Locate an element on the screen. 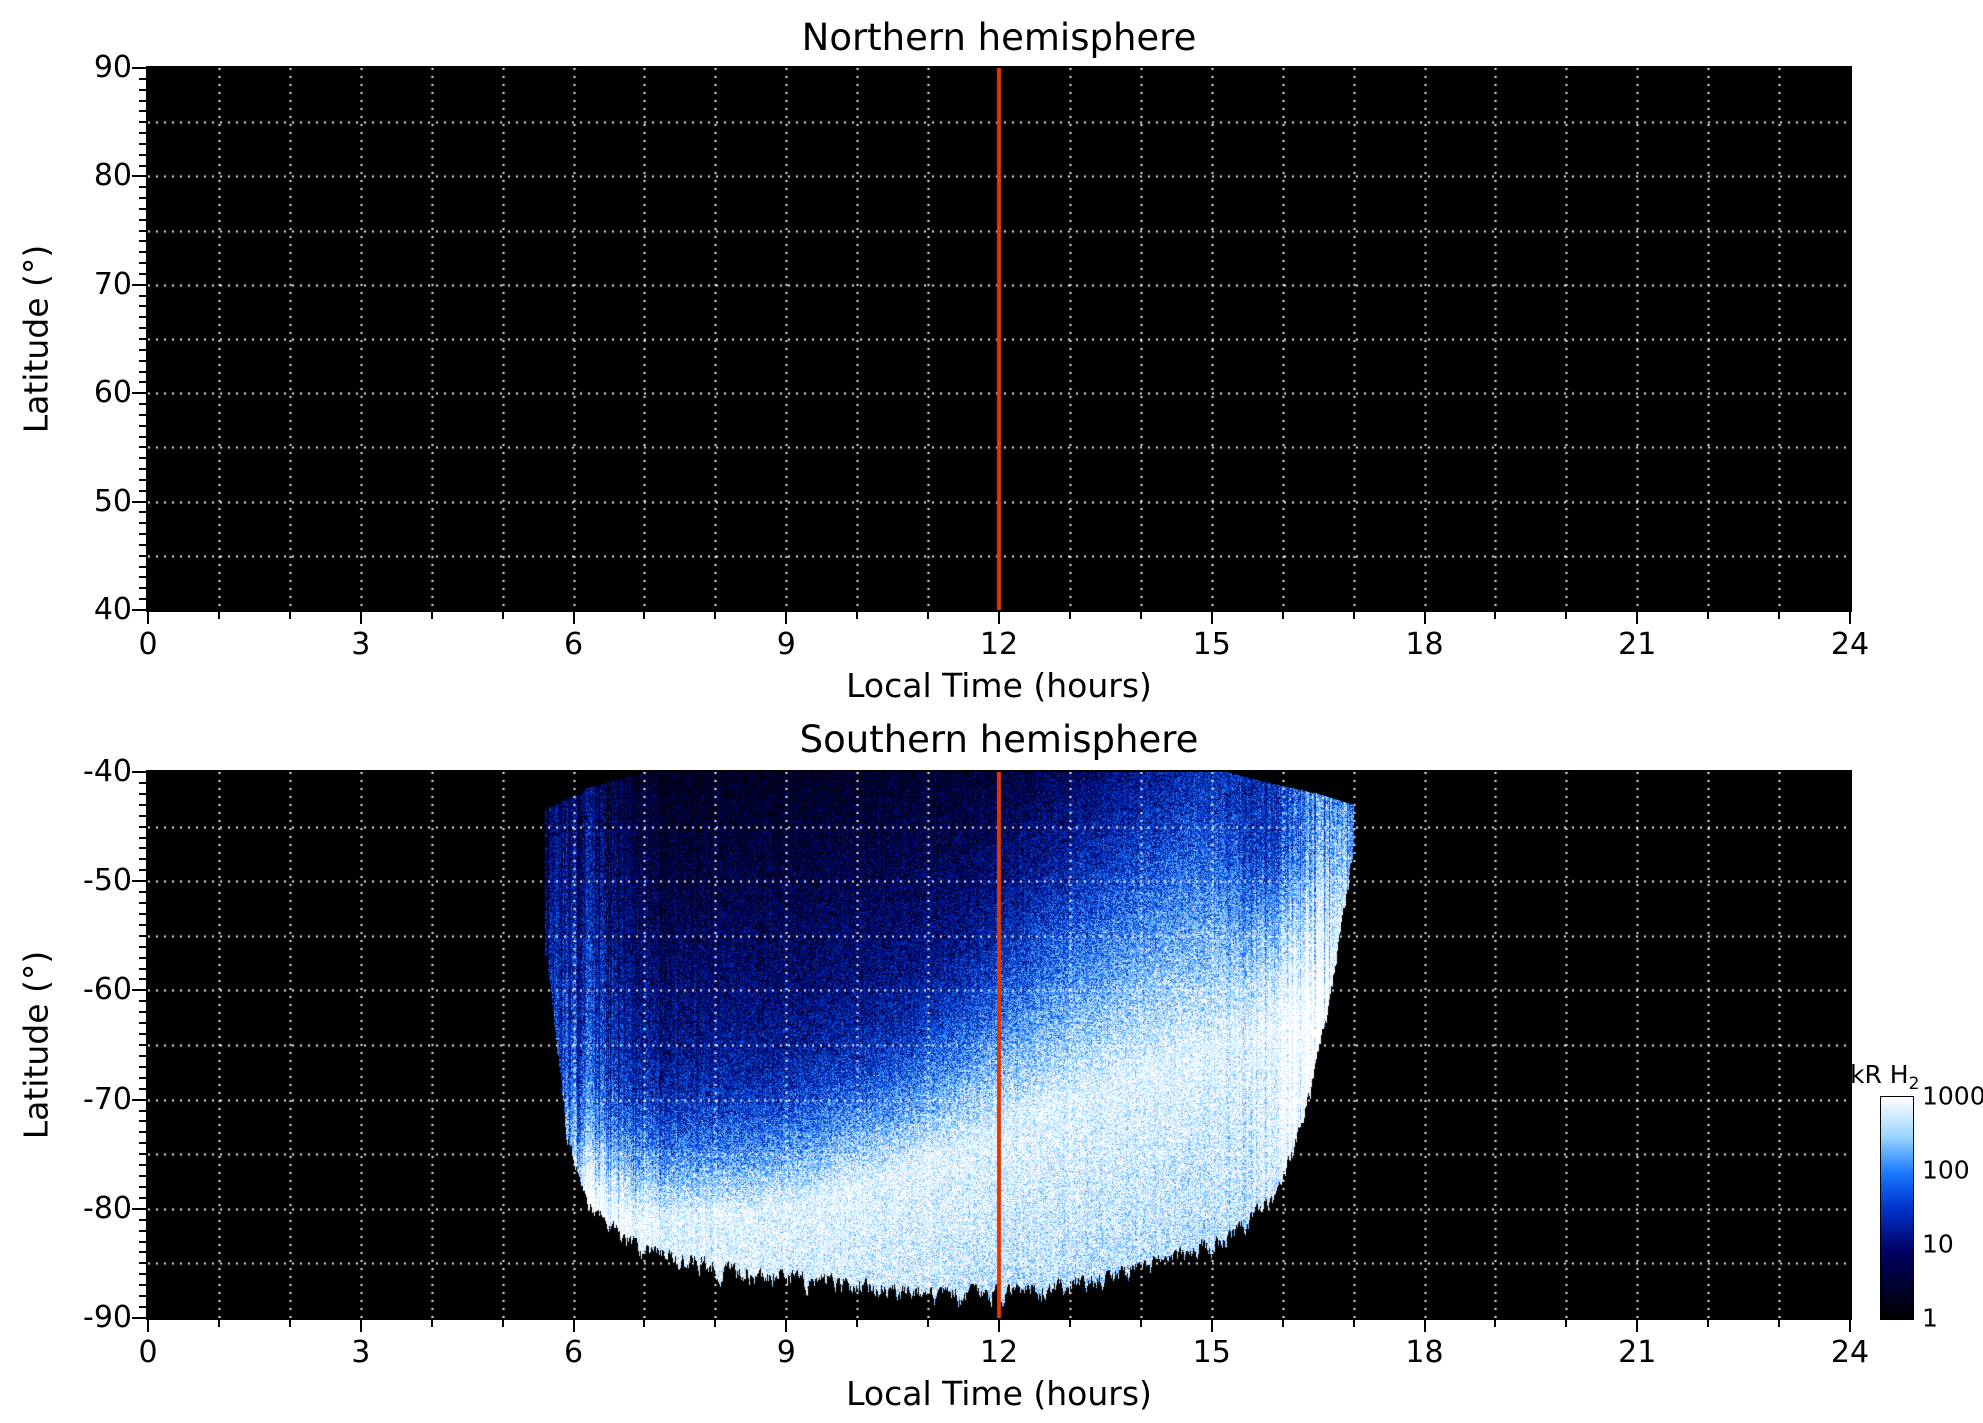 Image resolution: width=1983 pixels, height=1423 pixels. y-tick-label: 60 is located at coordinates (112, 393).